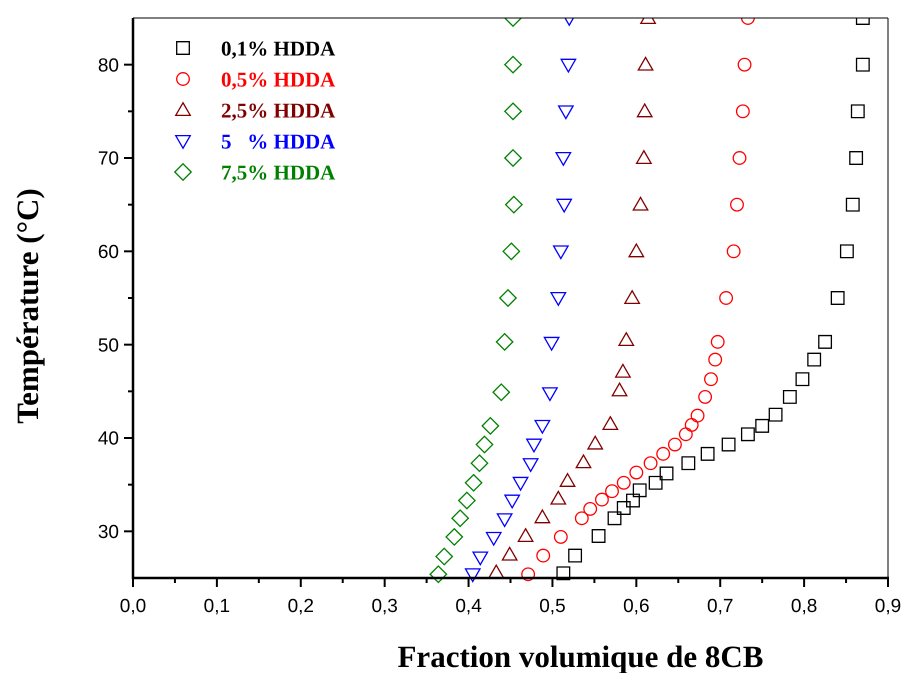 This screenshot has height=673, width=908. What do you see at coordinates (108, 252) in the screenshot?
I see `y-tick-label: 60` at bounding box center [108, 252].